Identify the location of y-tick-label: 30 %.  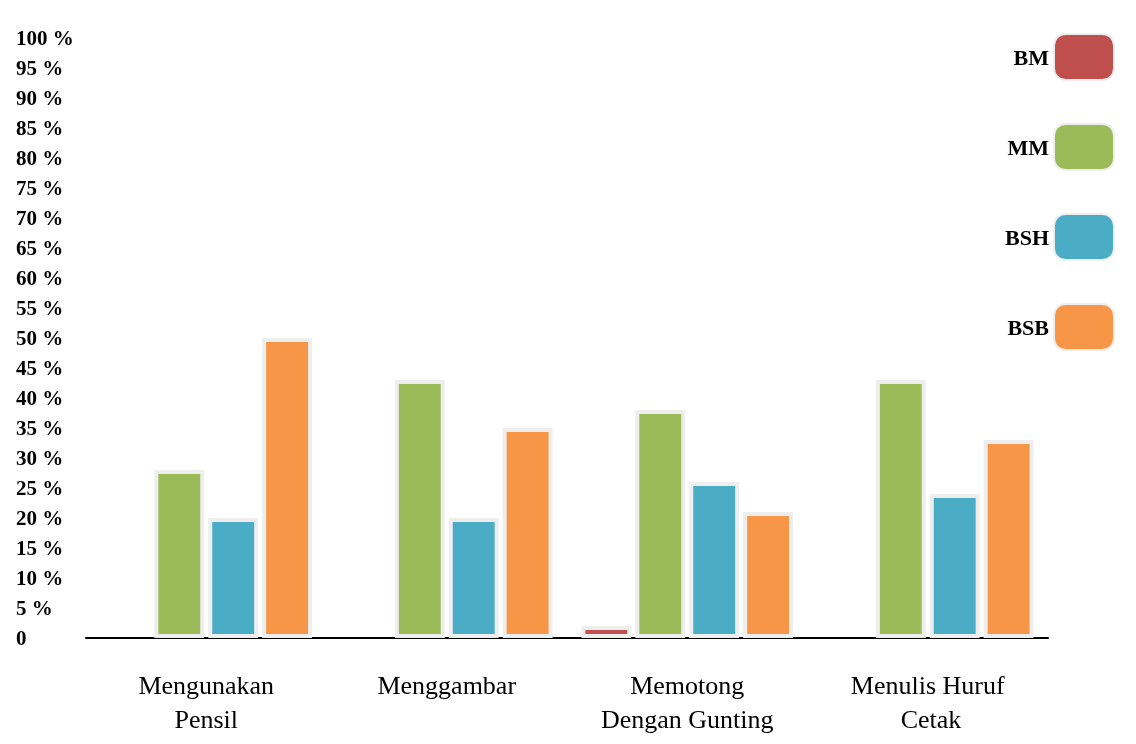
(40, 458).